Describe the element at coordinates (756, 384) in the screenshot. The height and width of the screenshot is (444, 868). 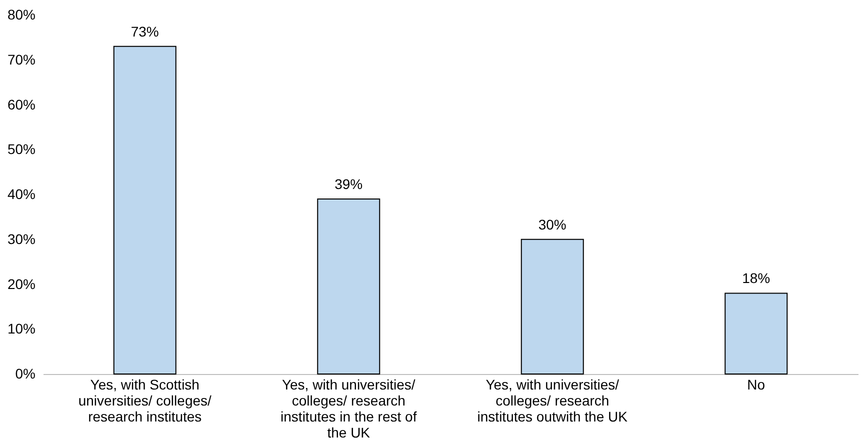
I see `x-tick-label: No` at that location.